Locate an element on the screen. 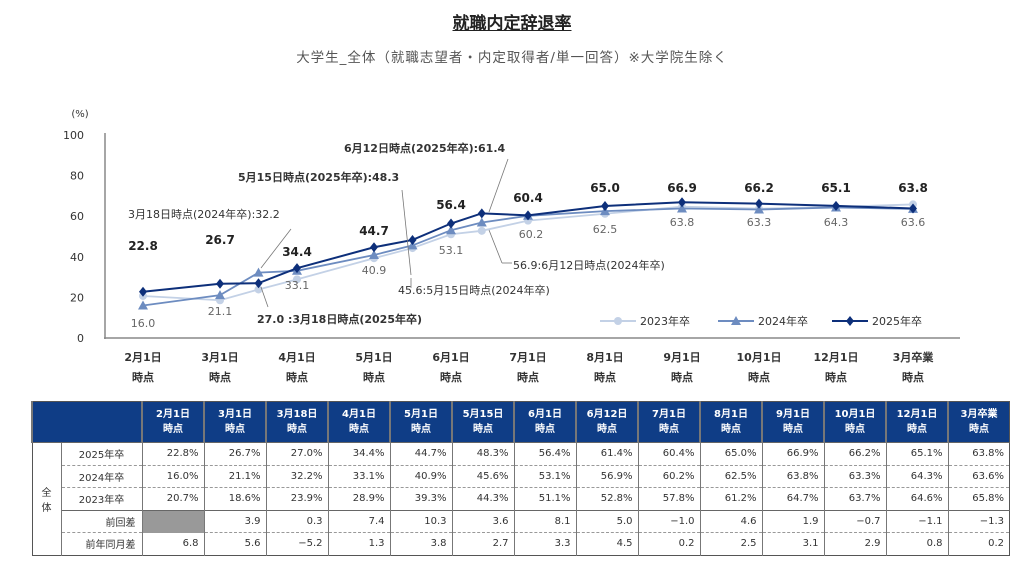  table-cell: 64.6% is located at coordinates (916, 498).